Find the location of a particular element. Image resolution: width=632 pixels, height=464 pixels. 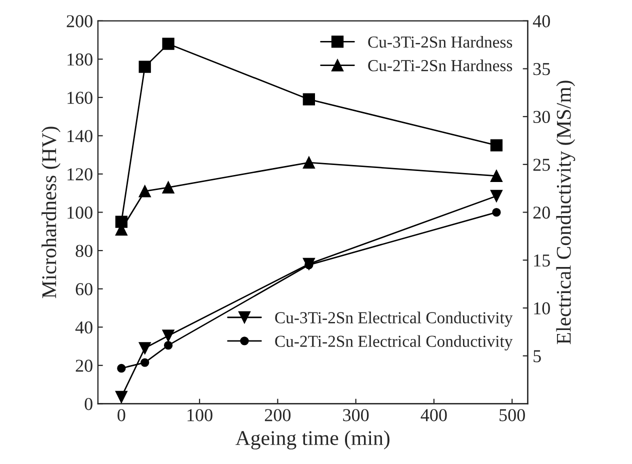

y-axis-title: Microhardness (HV) is located at coordinates (51, 212).